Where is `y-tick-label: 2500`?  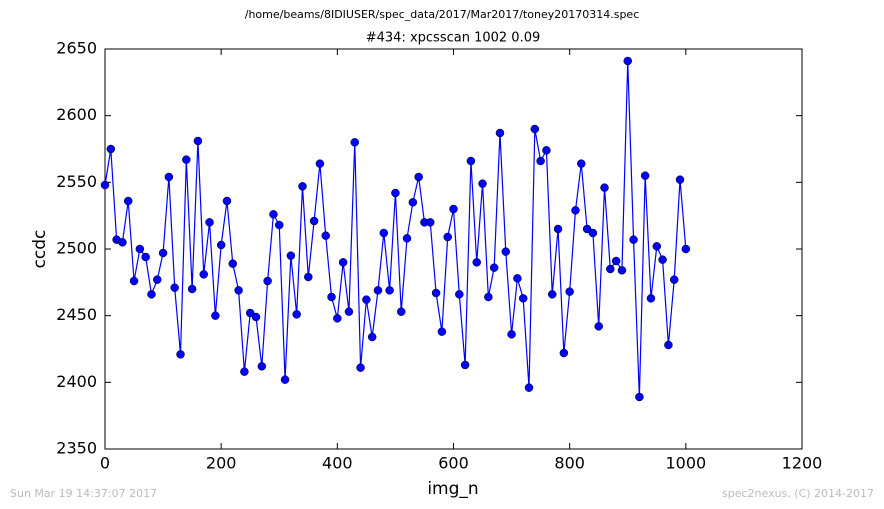 y-tick-label: 2500 is located at coordinates (76, 248).